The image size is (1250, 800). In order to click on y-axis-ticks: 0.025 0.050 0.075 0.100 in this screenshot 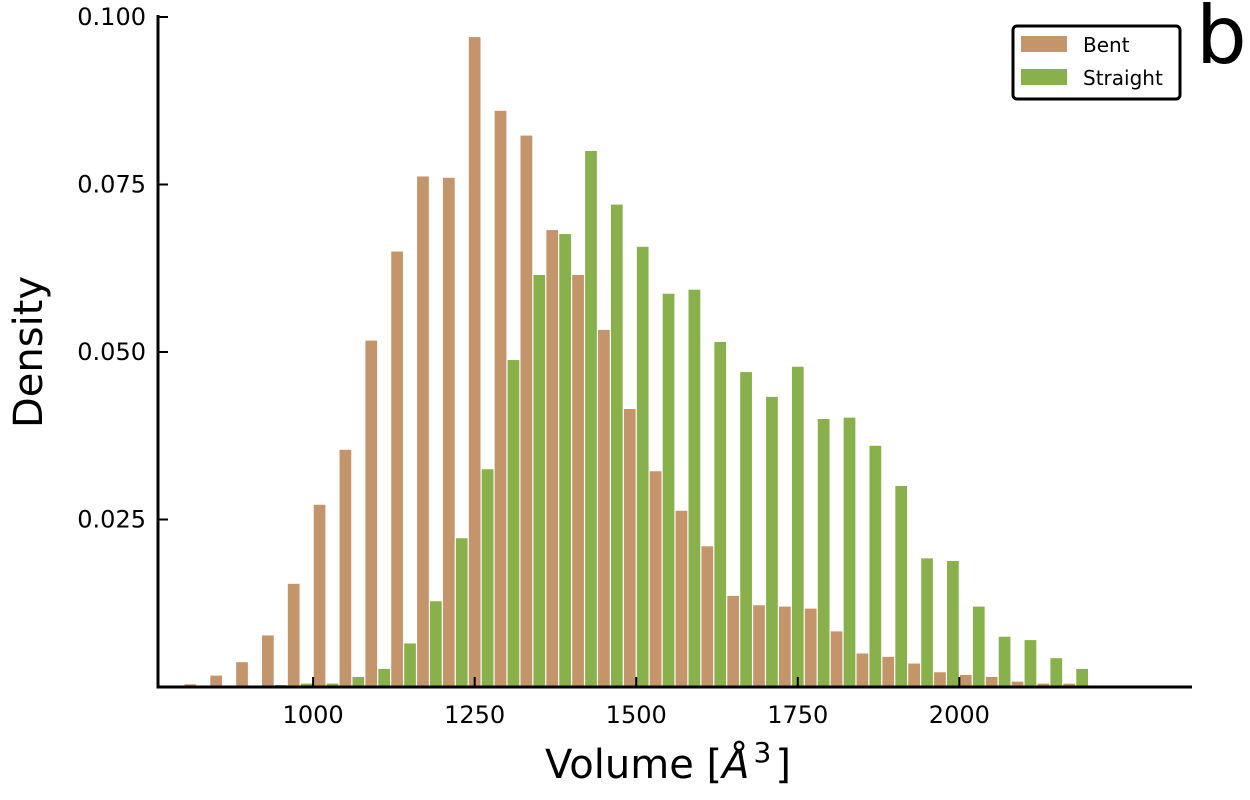, I will do `click(122, 345)`.